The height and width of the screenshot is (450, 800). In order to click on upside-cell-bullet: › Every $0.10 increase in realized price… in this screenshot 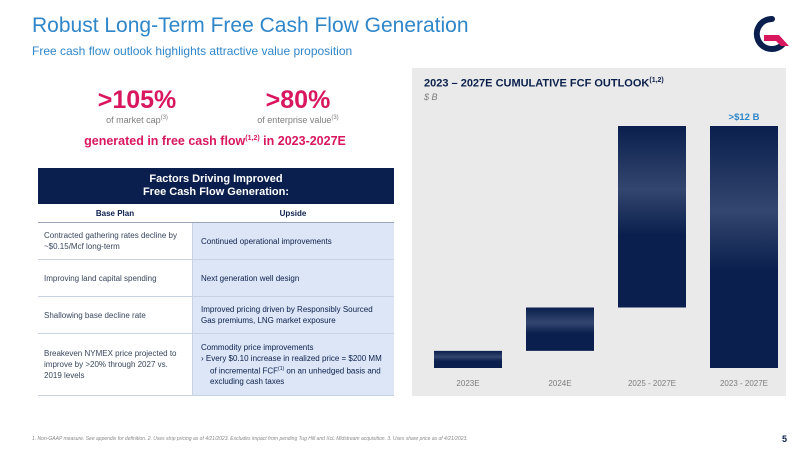, I will do `click(293, 370)`.